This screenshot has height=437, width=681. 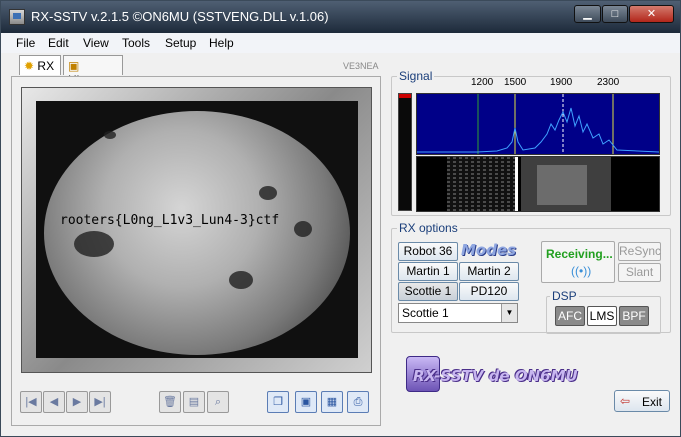 I want to click on waterfall-graph, so click(x=529, y=184).